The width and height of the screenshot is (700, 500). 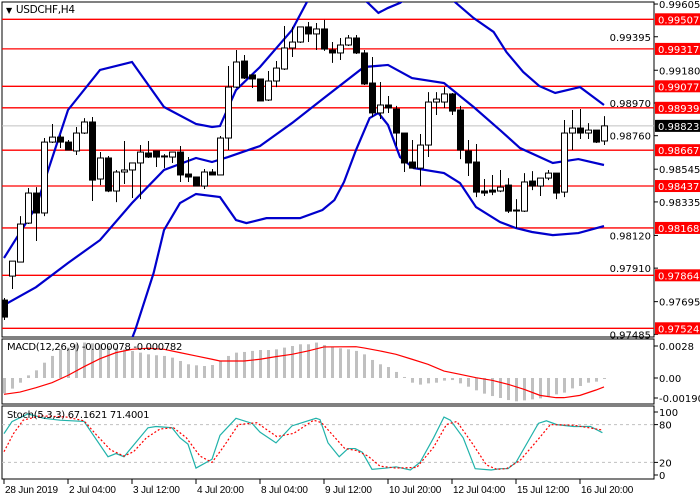 I want to click on price-tick-label: 0.98335, so click(x=679, y=203).